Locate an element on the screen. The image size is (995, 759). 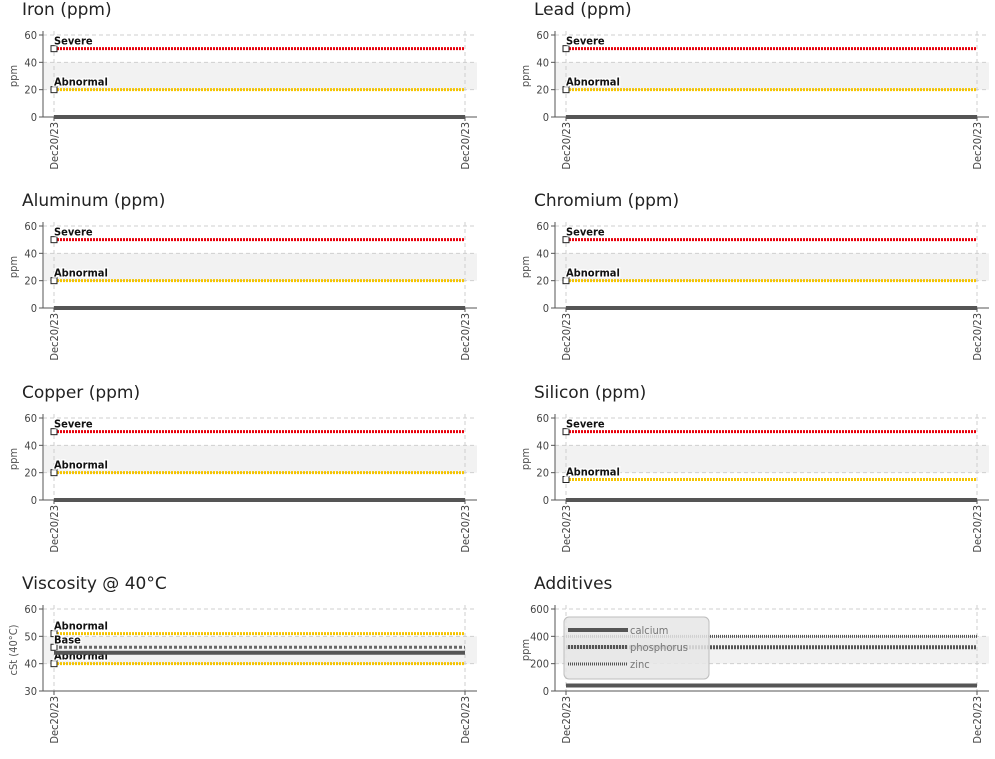
chart-title: Additives is located at coordinates (573, 584).